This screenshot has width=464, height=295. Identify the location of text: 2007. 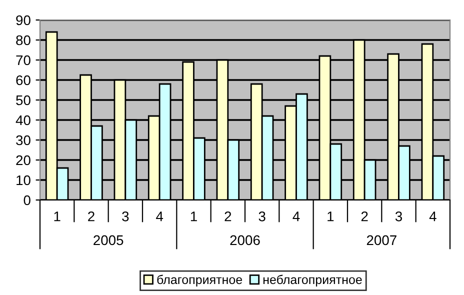
(381, 240).